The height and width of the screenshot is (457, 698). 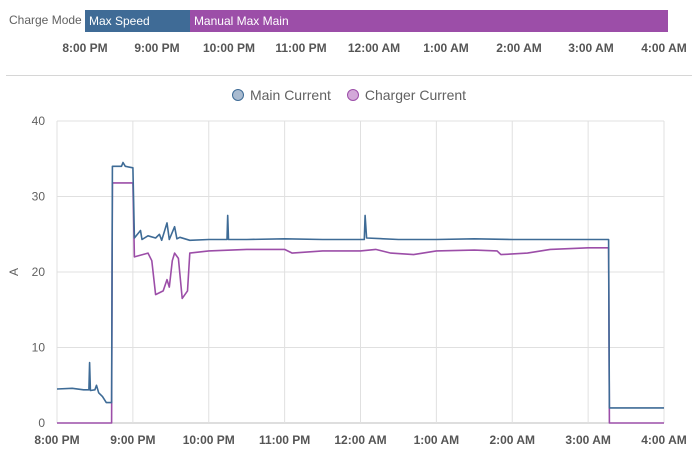 What do you see at coordinates (39, 348) in the screenshot?
I see `y-tick-label: 10` at bounding box center [39, 348].